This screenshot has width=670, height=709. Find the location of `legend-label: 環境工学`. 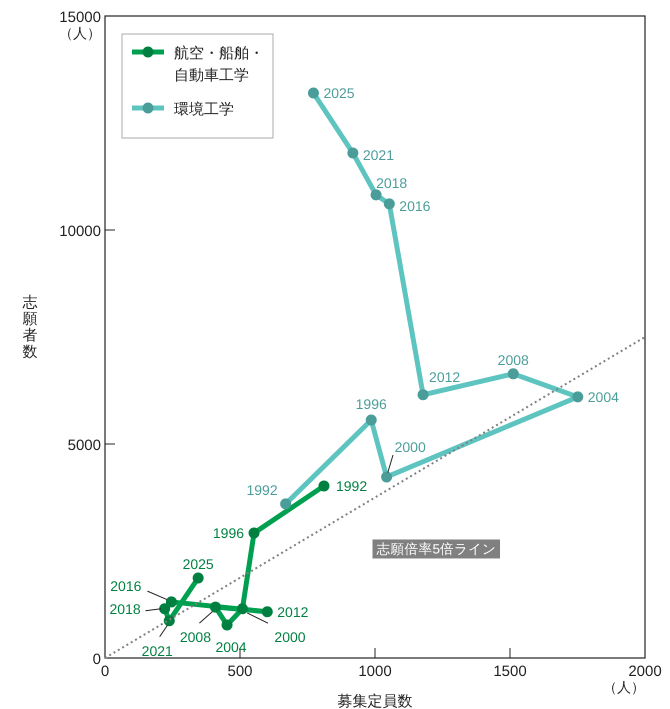

legend-label: 環境工学 is located at coordinates (204, 109).